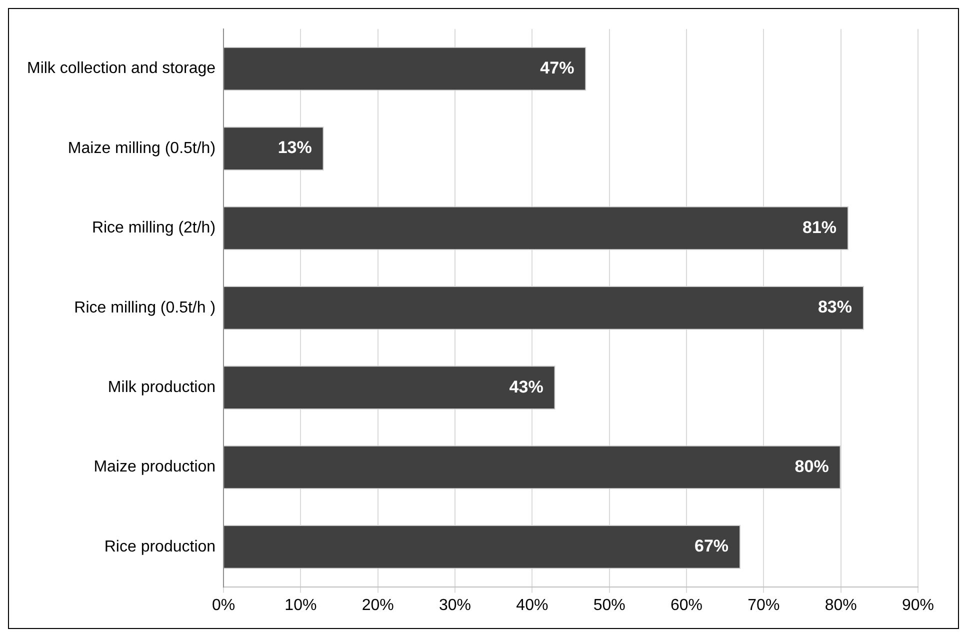 The width and height of the screenshot is (967, 637). Describe the element at coordinates (224, 605) in the screenshot. I see `x-tick-label: 0%` at that location.